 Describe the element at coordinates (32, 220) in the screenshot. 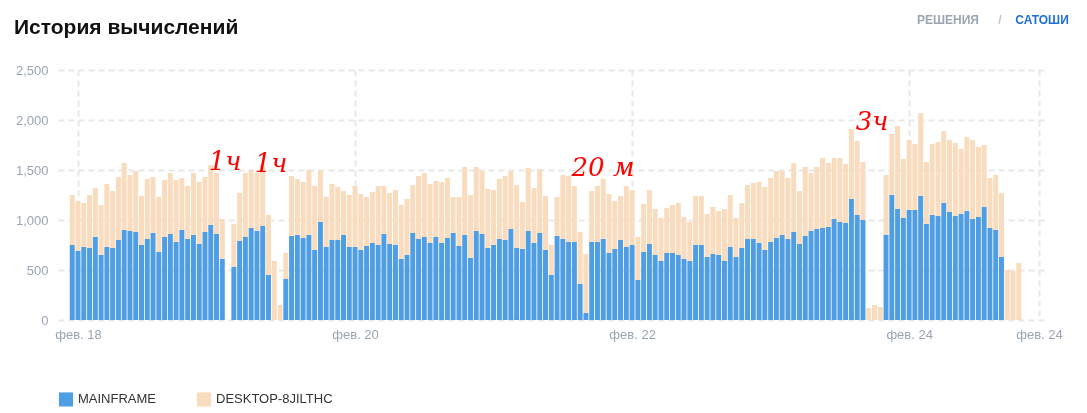

I see `y-tick-label: 1,000` at that location.